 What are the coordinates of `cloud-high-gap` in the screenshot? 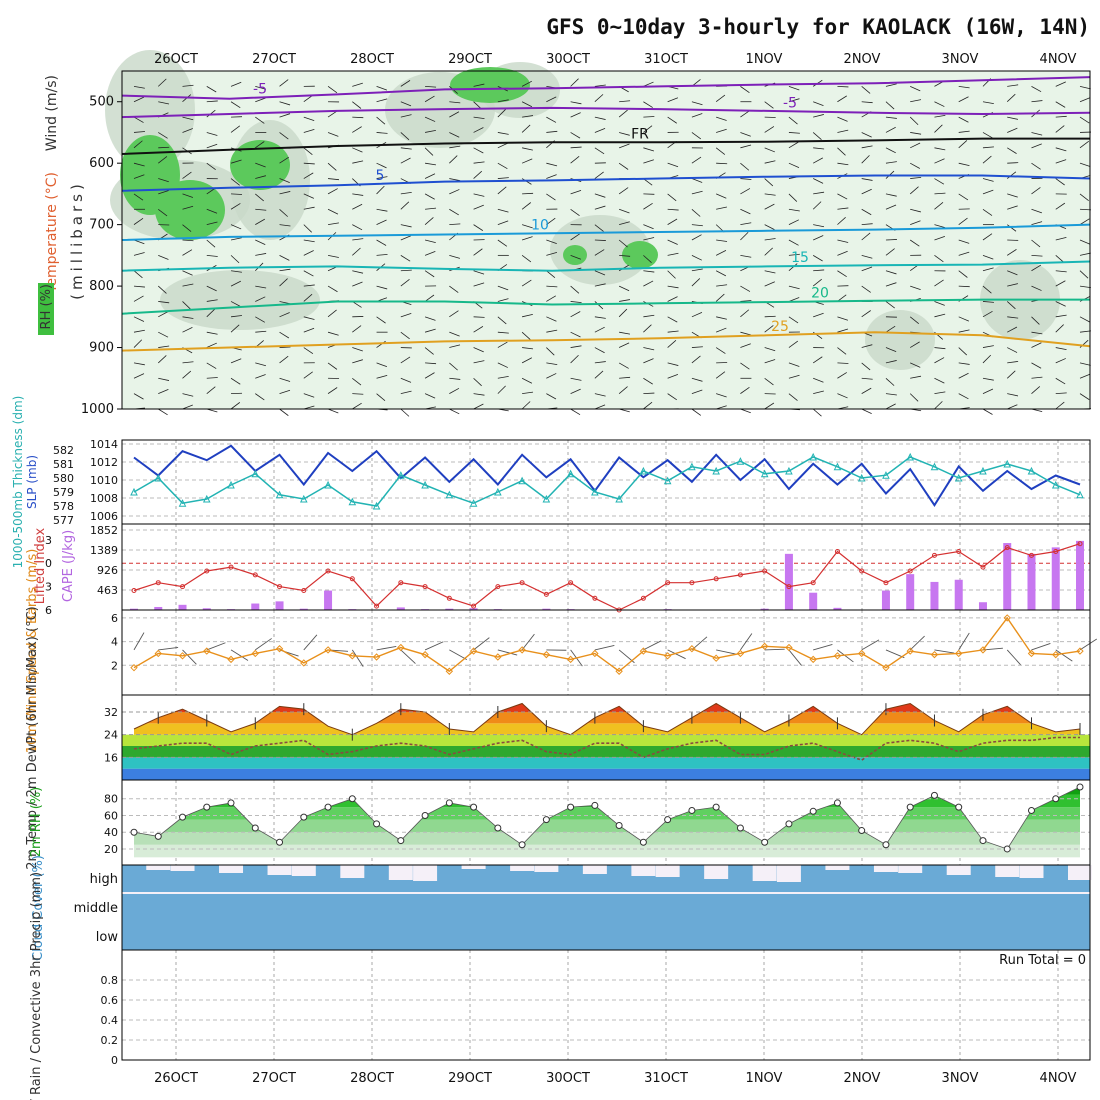 It's located at (958, 870).